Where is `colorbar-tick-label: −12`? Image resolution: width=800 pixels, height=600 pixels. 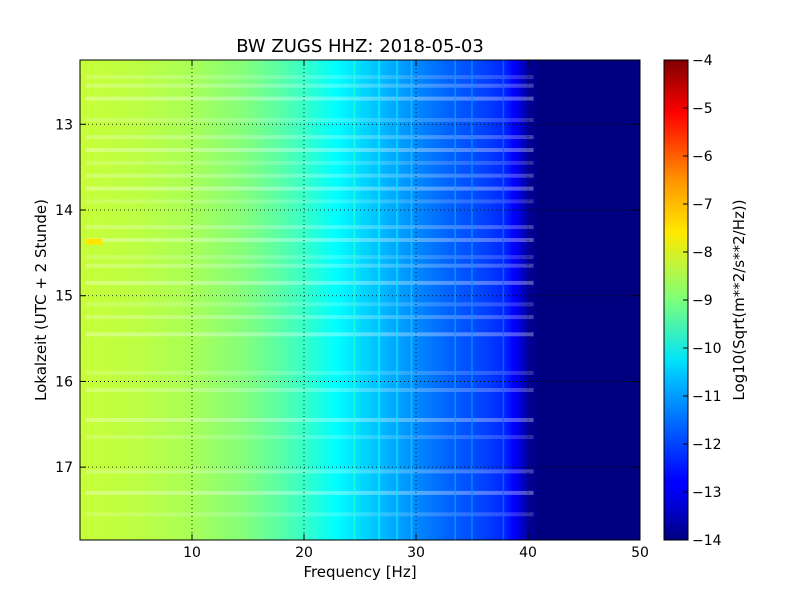 colorbar-tick-label: −12 is located at coordinates (707, 445).